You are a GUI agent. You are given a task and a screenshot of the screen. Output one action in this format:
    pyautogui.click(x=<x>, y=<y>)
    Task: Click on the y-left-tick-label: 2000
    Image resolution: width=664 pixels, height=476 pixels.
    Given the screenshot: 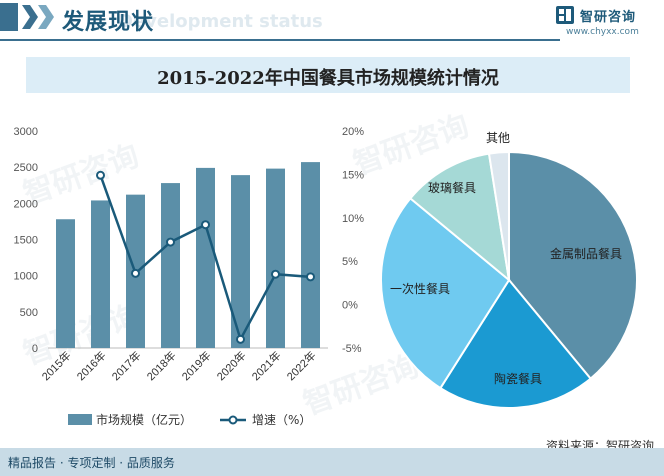 What is the action you would take?
    pyautogui.click(x=26, y=204)
    